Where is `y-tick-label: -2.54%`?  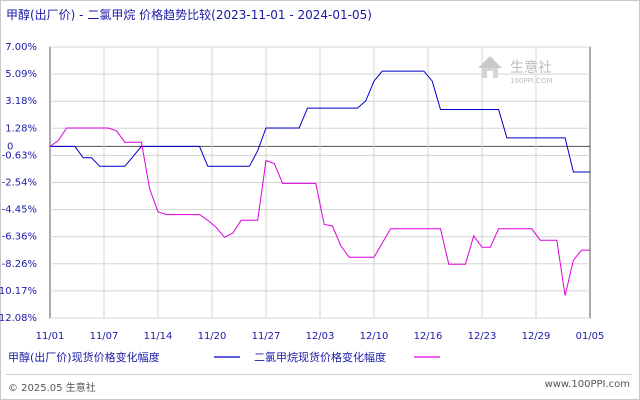
y-tick-label: -2.54% is located at coordinates (19, 183).